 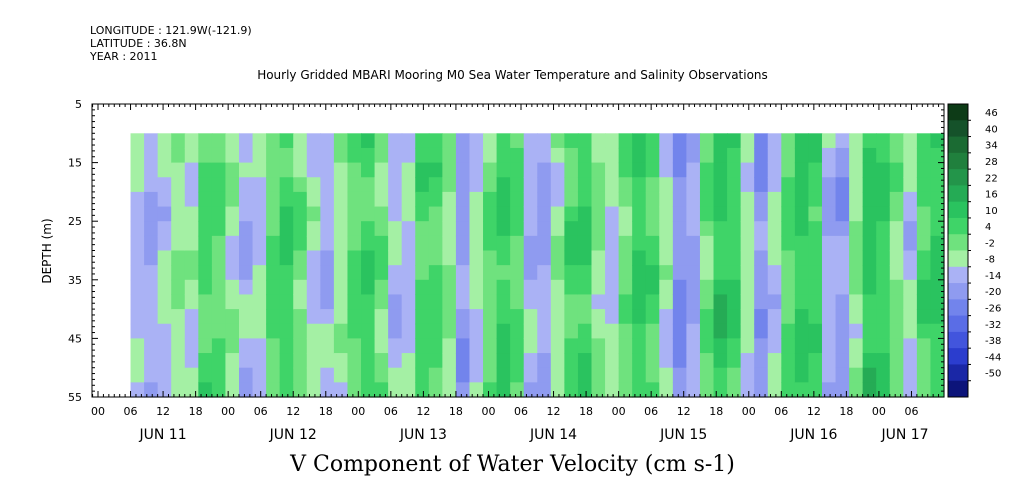 I want to click on colorbar-label: 28, so click(x=991, y=162).